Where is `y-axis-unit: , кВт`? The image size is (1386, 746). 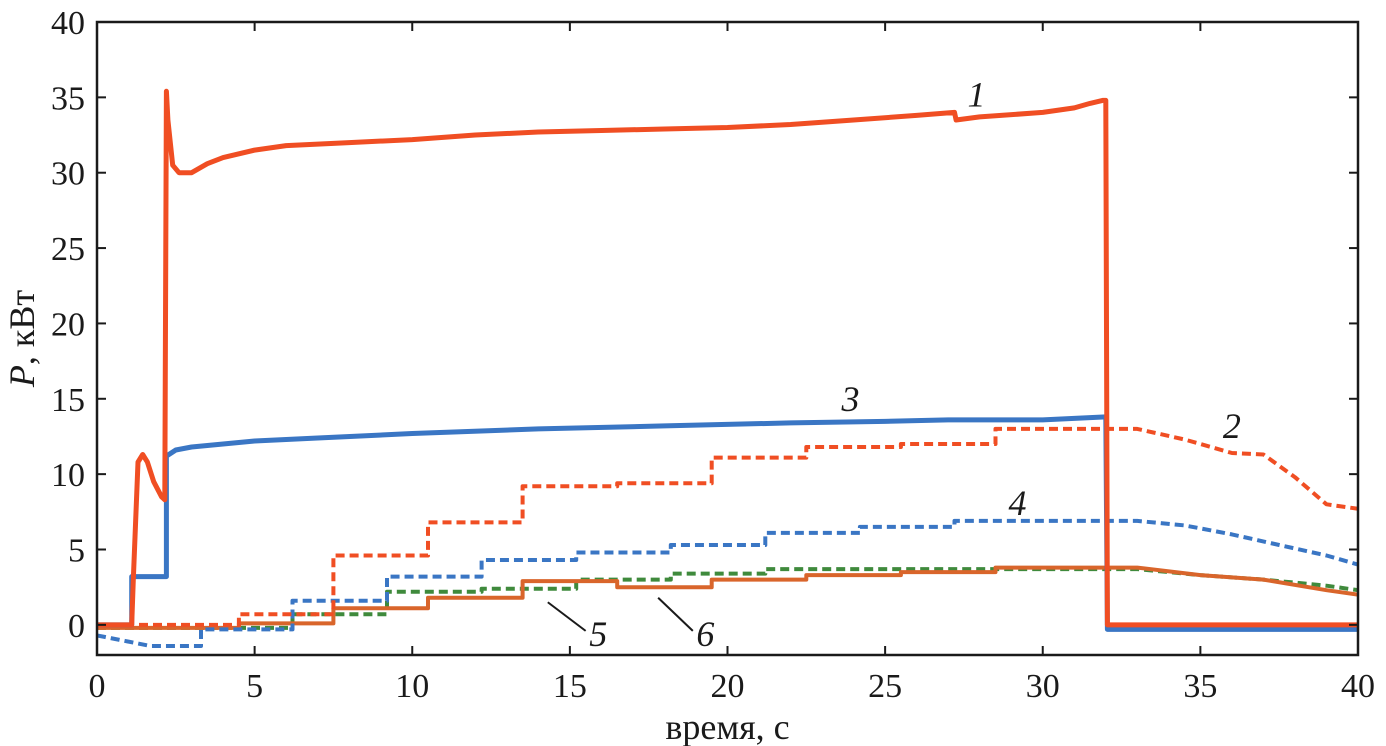
y-axis-unit: , кВт is located at coordinates (22, 328).